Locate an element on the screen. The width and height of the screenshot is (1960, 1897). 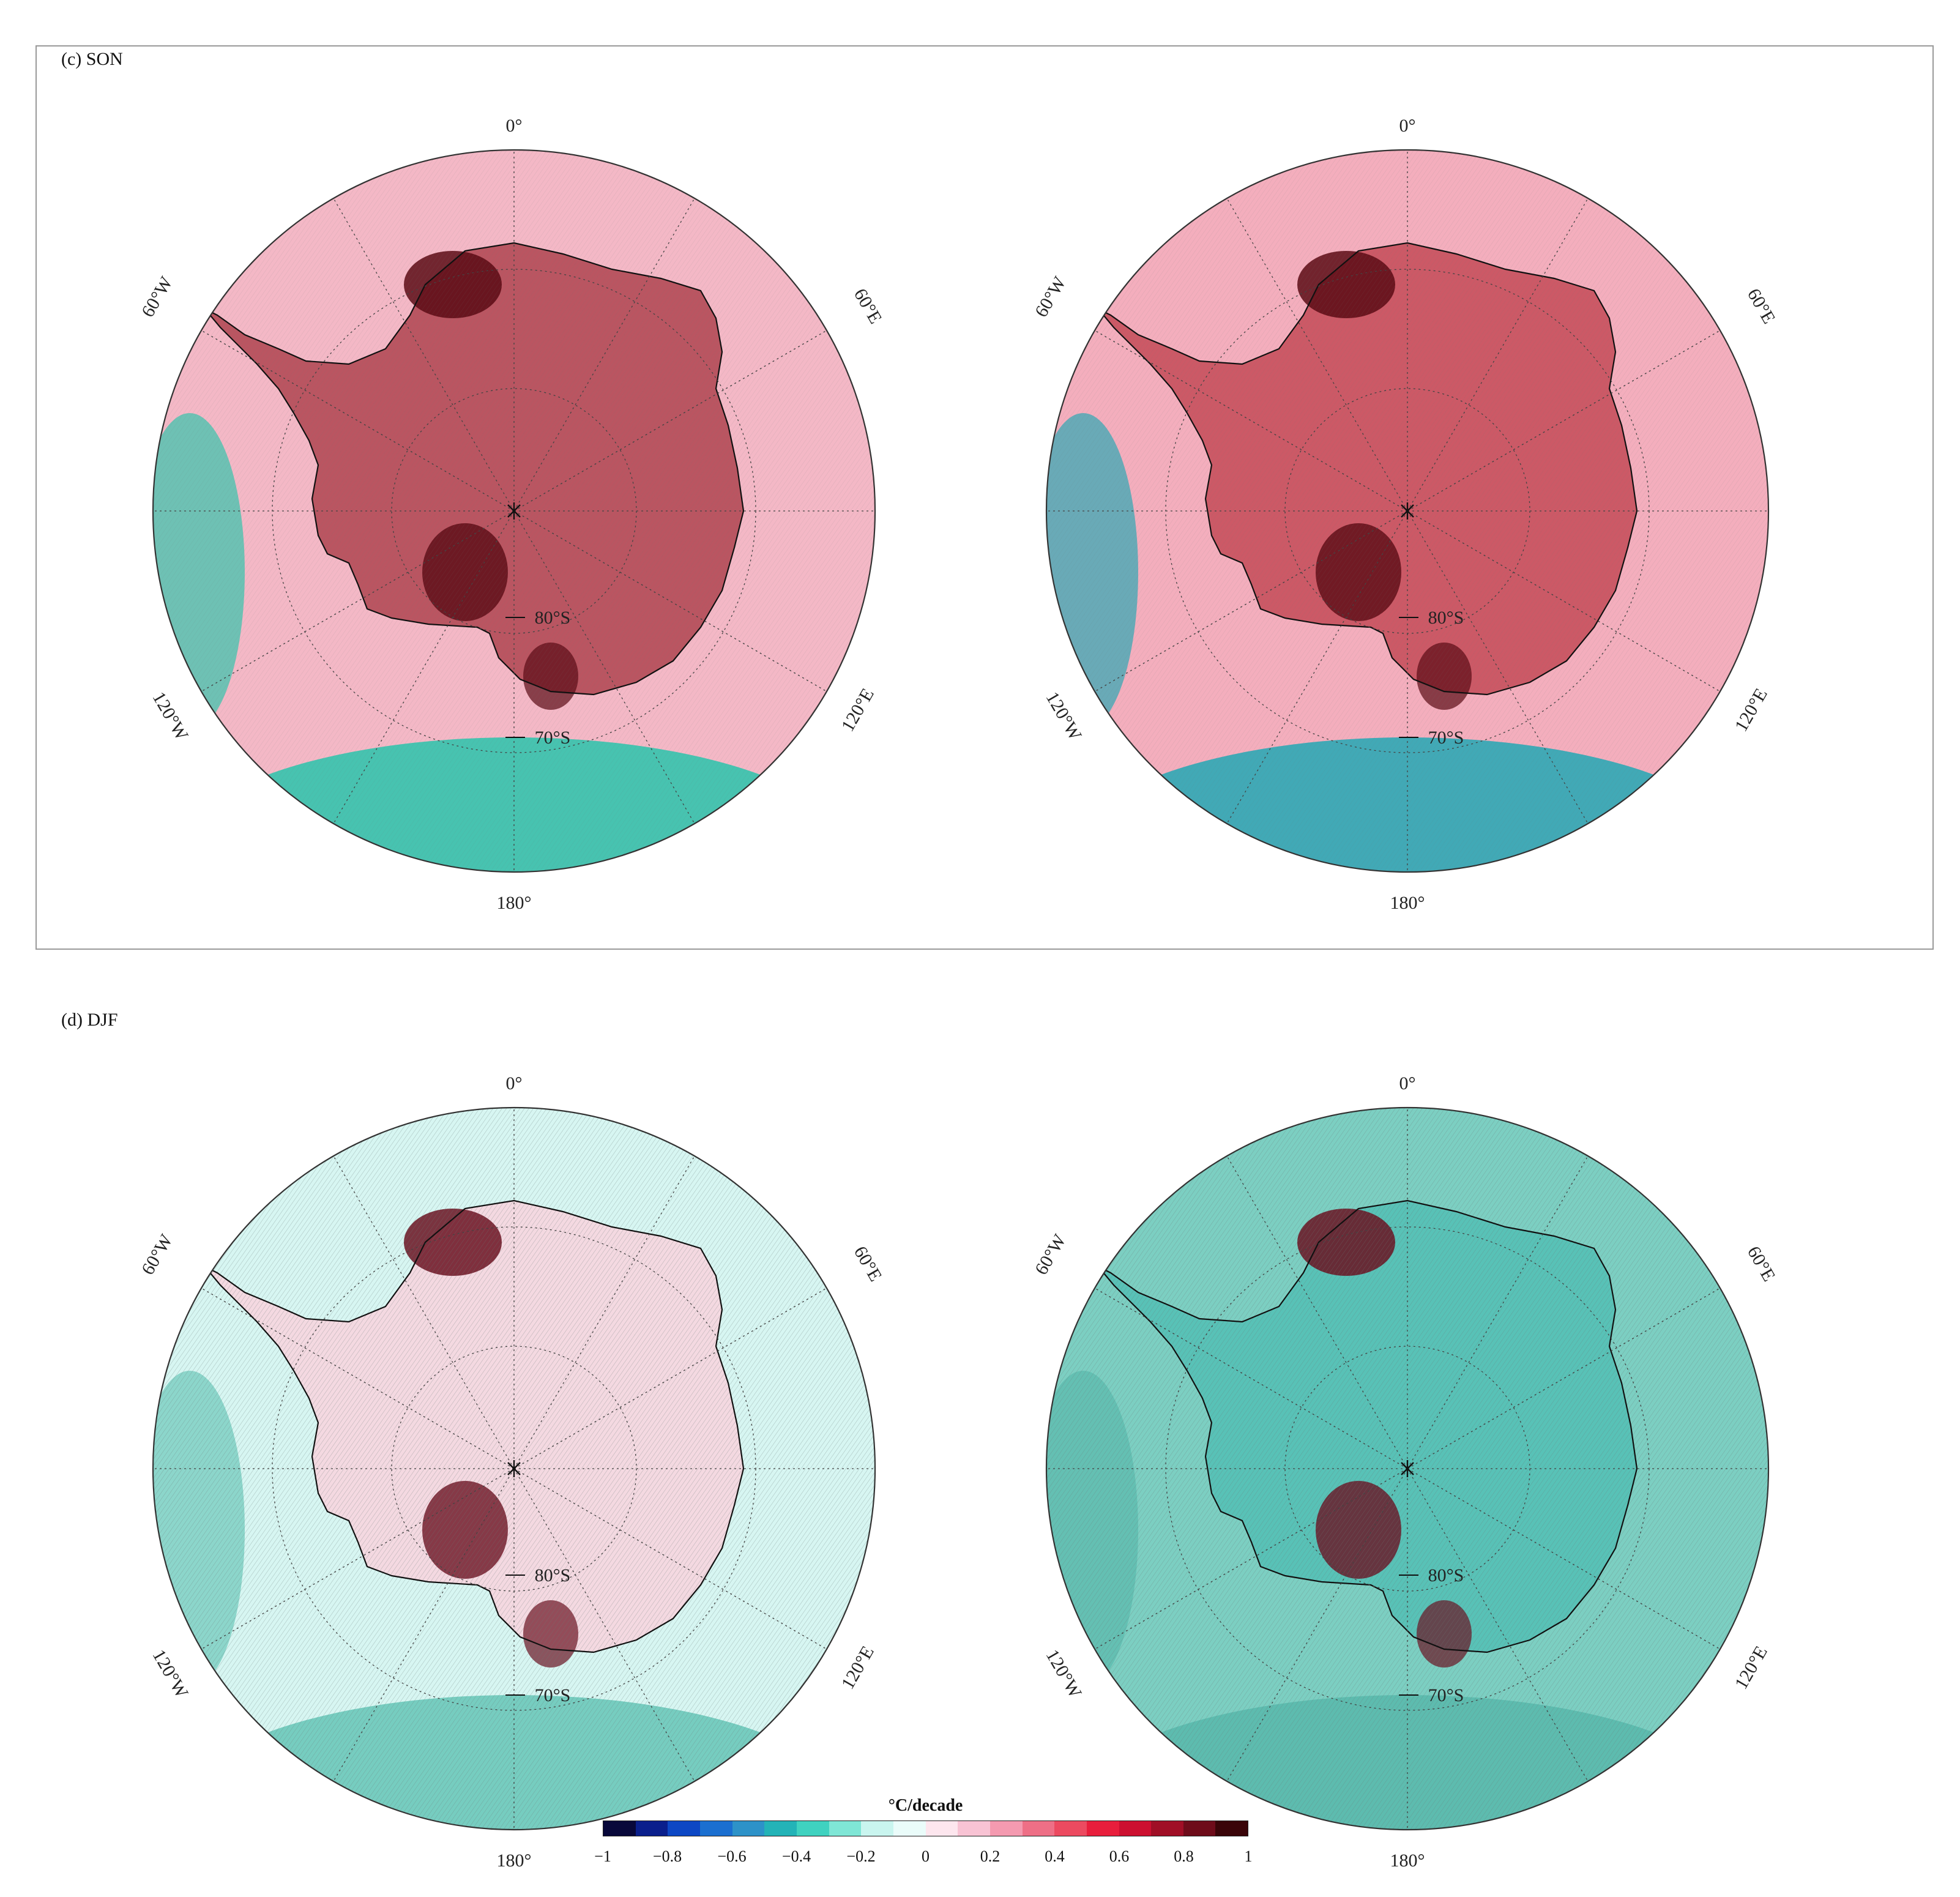
colorbar-title: °C/decade is located at coordinates (925, 1805).